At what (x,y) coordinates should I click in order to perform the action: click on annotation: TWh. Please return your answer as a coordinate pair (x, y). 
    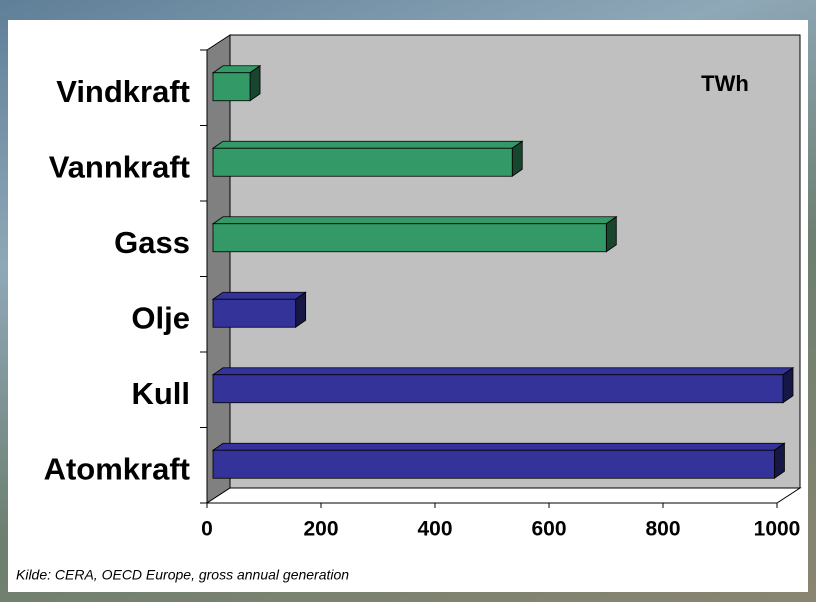
    Looking at the image, I should click on (725, 83).